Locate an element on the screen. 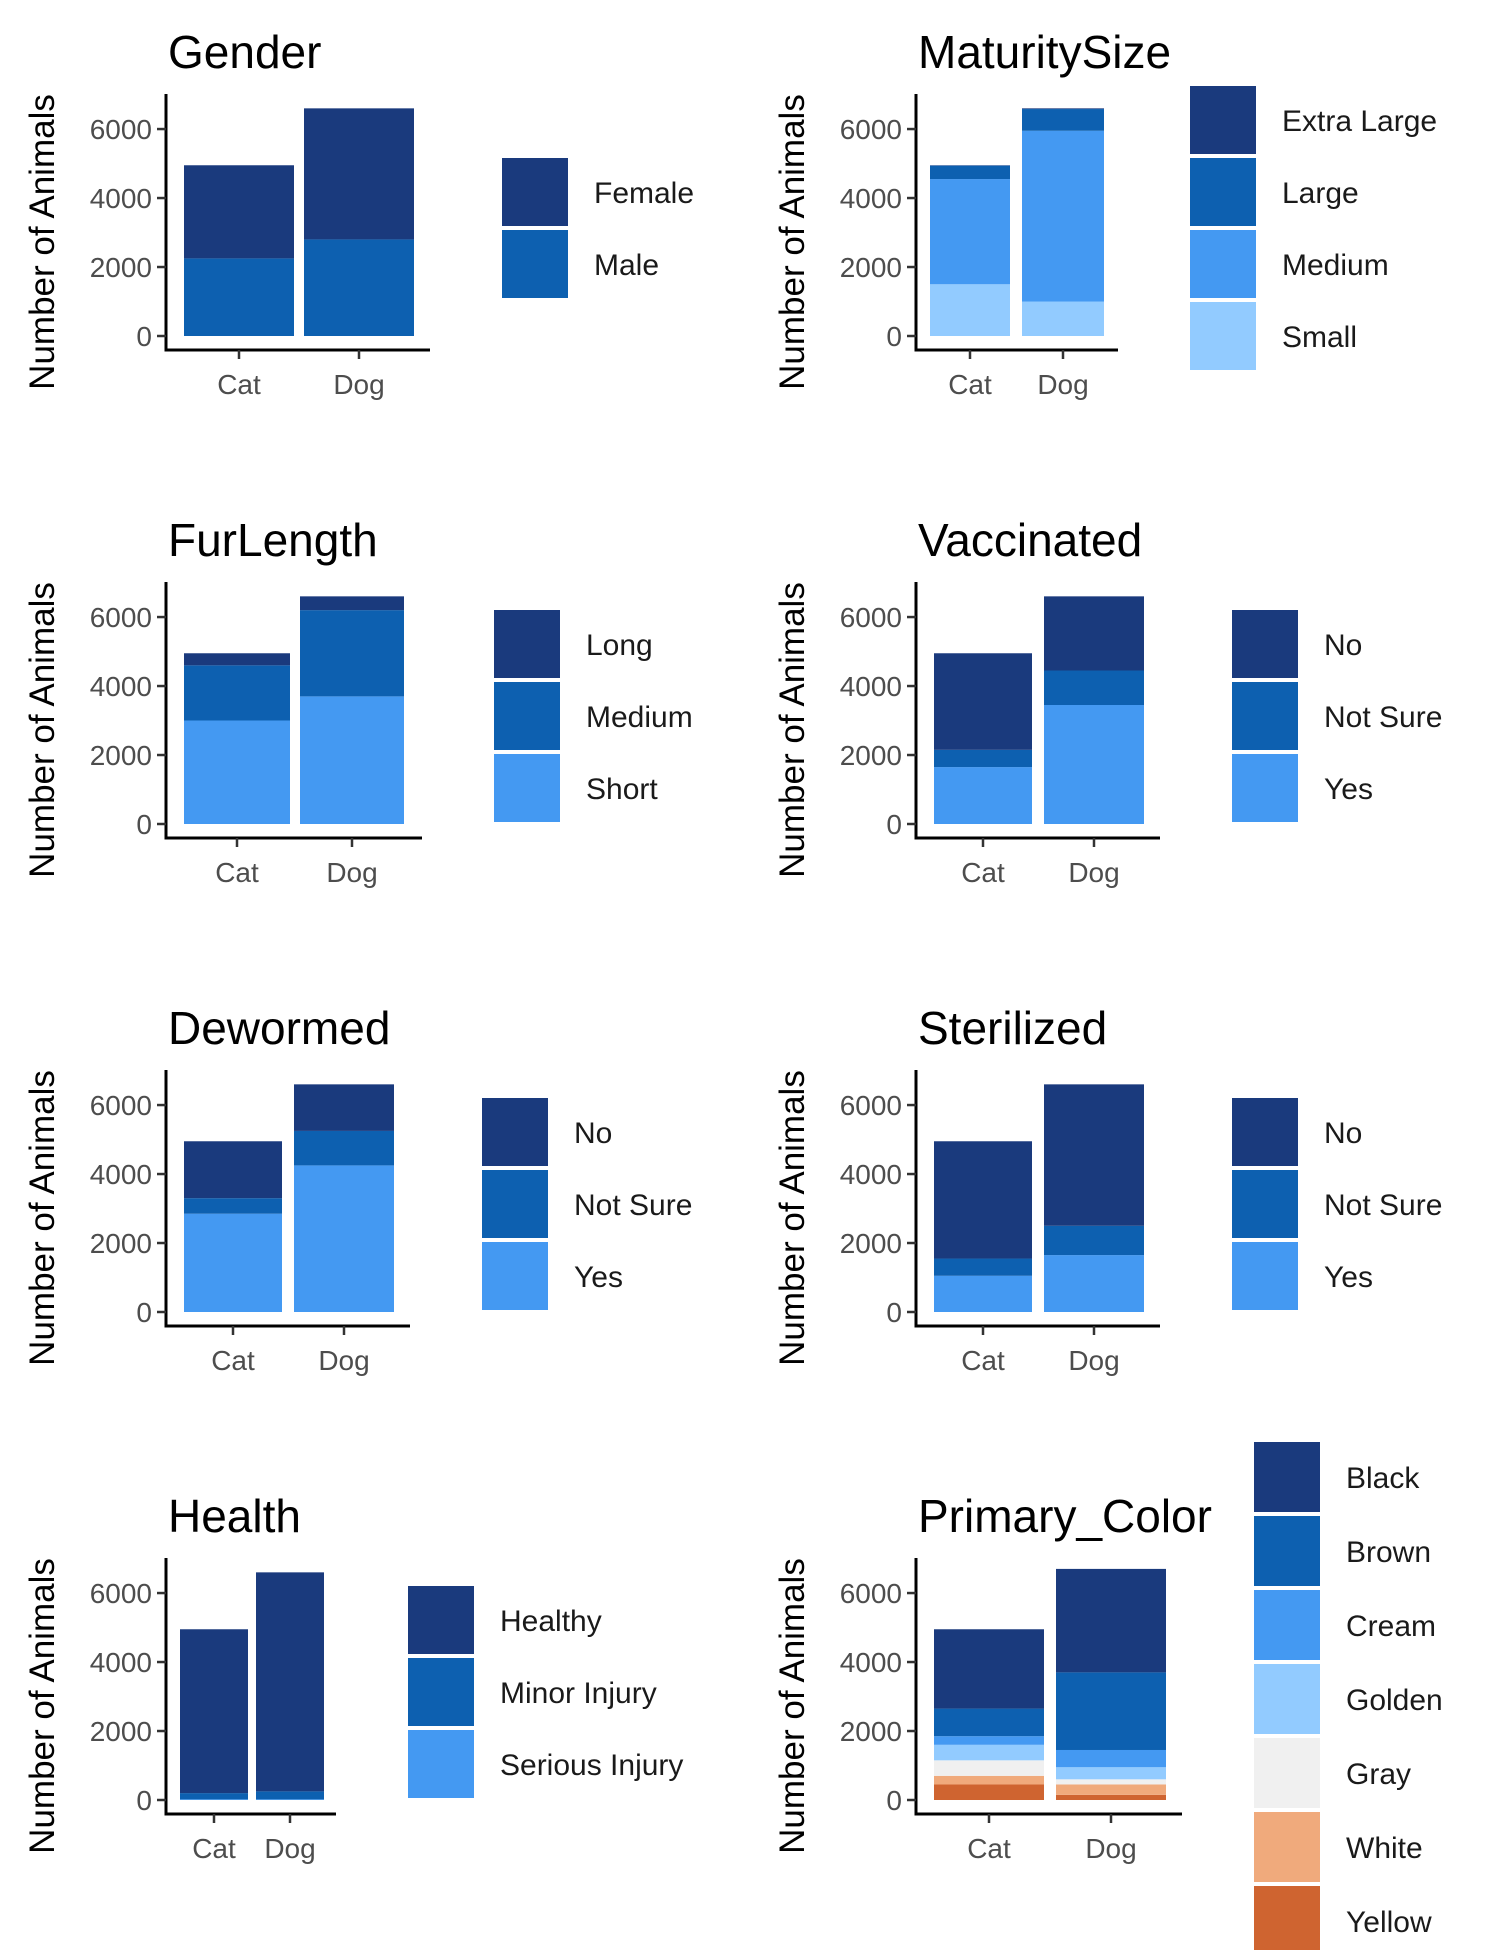 The height and width of the screenshot is (1950, 1500). legend-label: Golden is located at coordinates (1394, 1700).